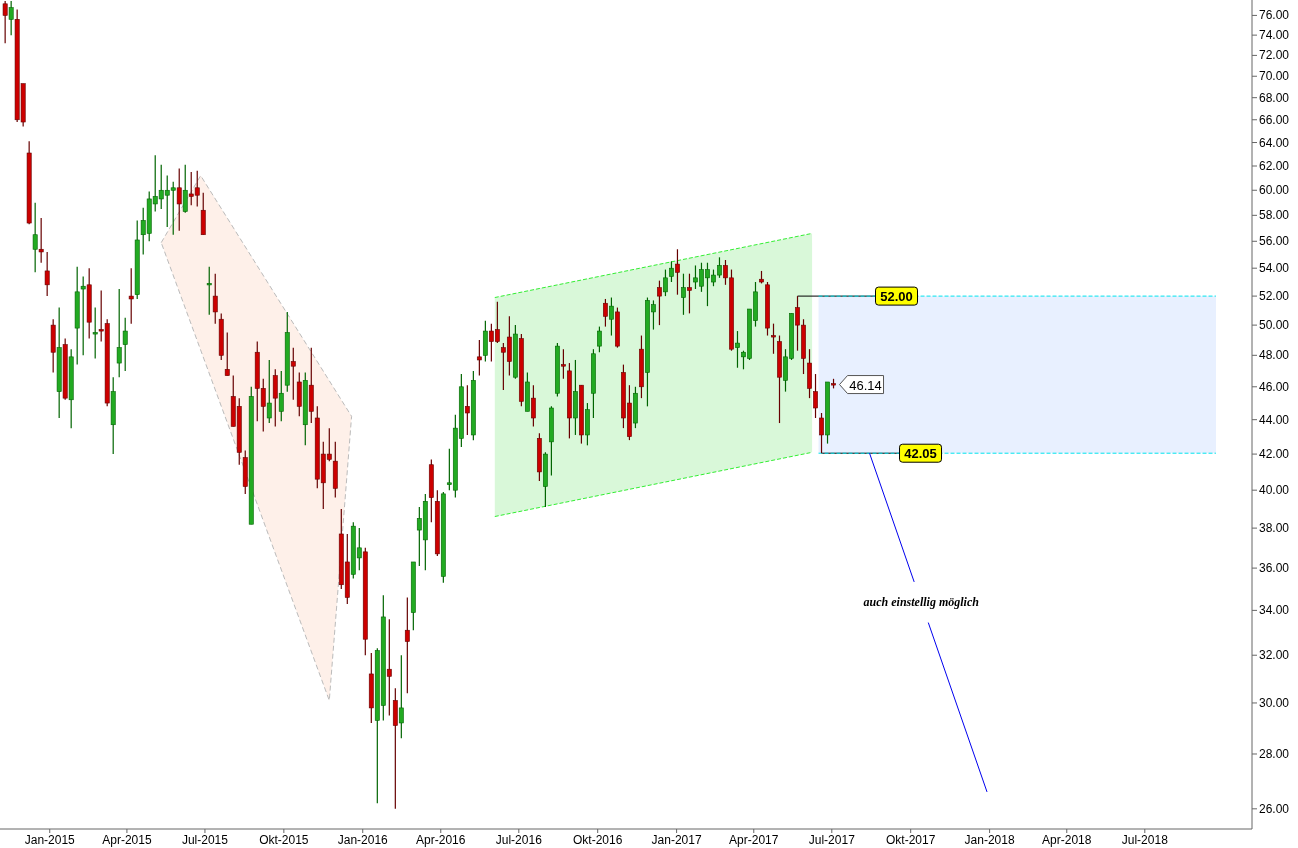 This screenshot has height=848, width=1298. I want to click on y-tick-label: 26.00, so click(1274, 808).